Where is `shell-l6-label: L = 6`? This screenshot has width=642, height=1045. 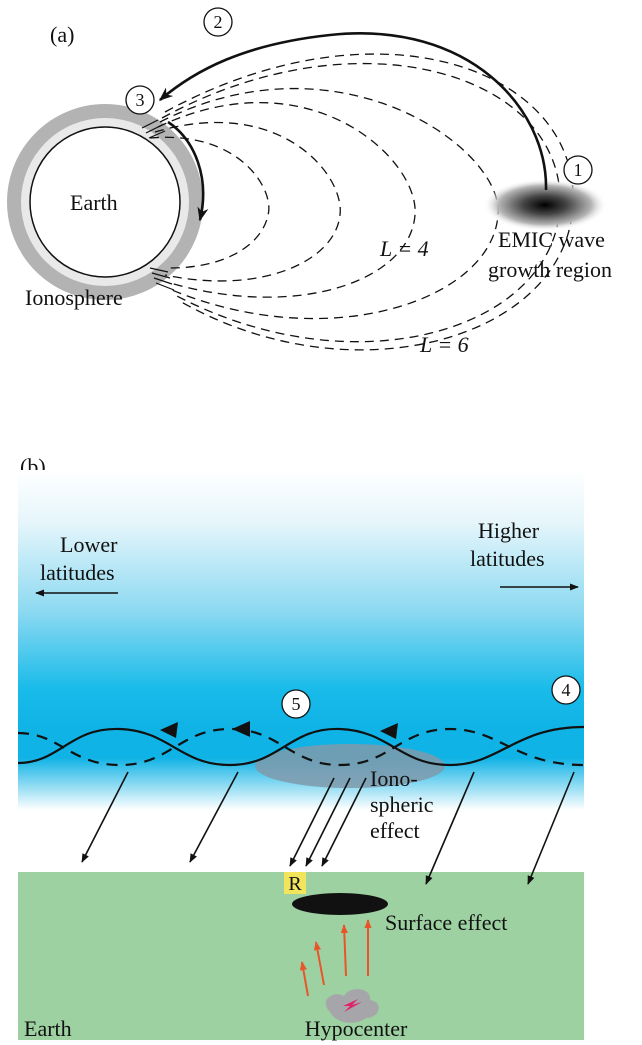 shell-l6-label: L = 6 is located at coordinates (444, 344).